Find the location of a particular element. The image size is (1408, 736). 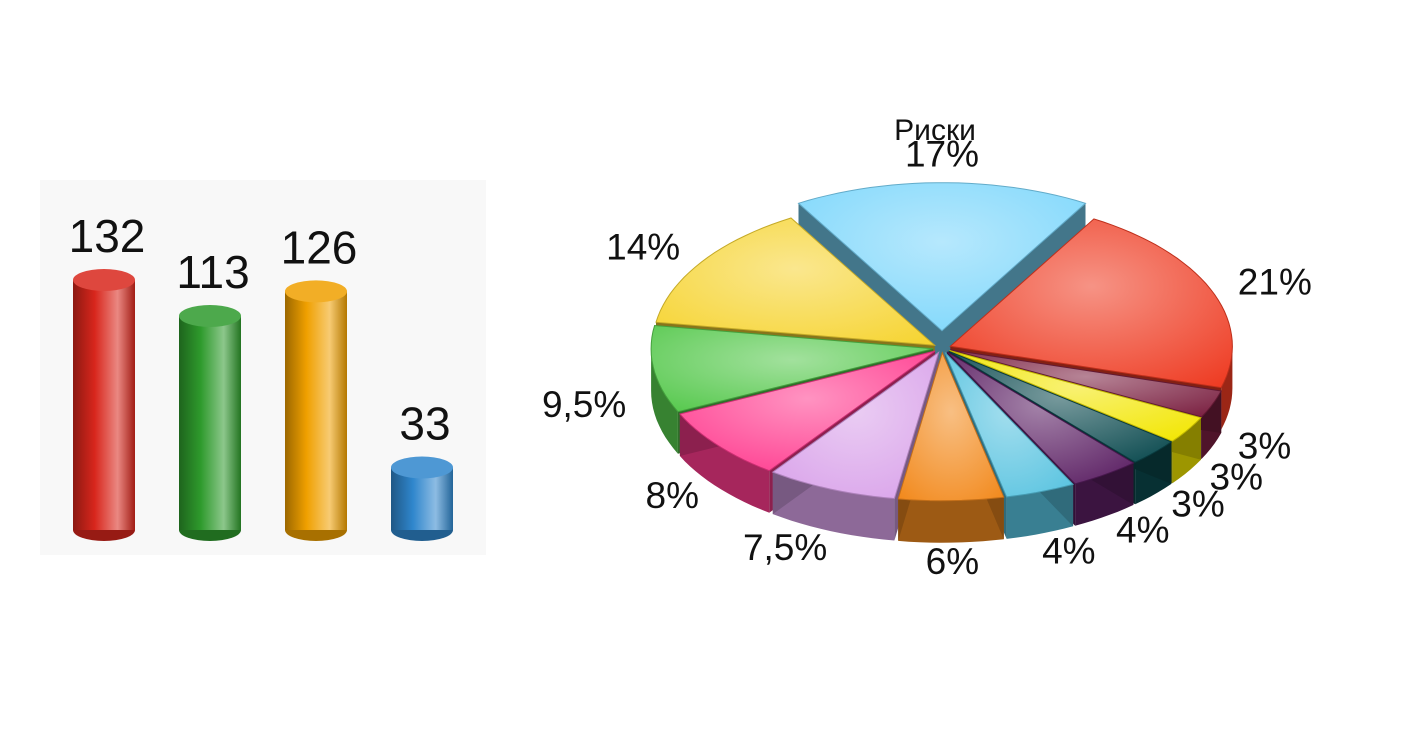

pie-slice-label: 17% is located at coordinates (942, 154).